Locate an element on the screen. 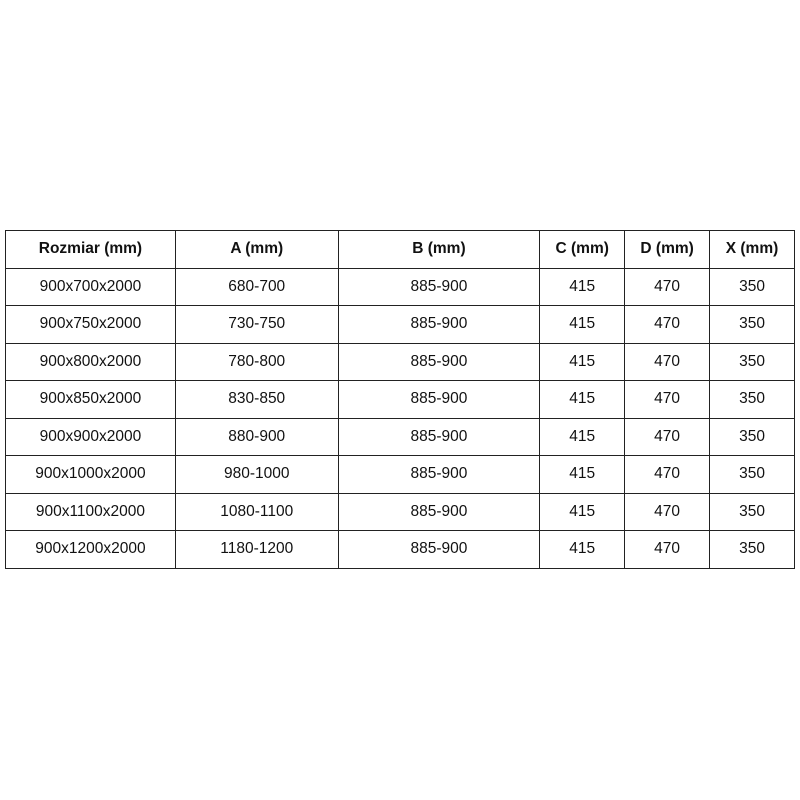 The width and height of the screenshot is (800, 800). table-cell: 900x900x2000 is located at coordinates (90, 436).